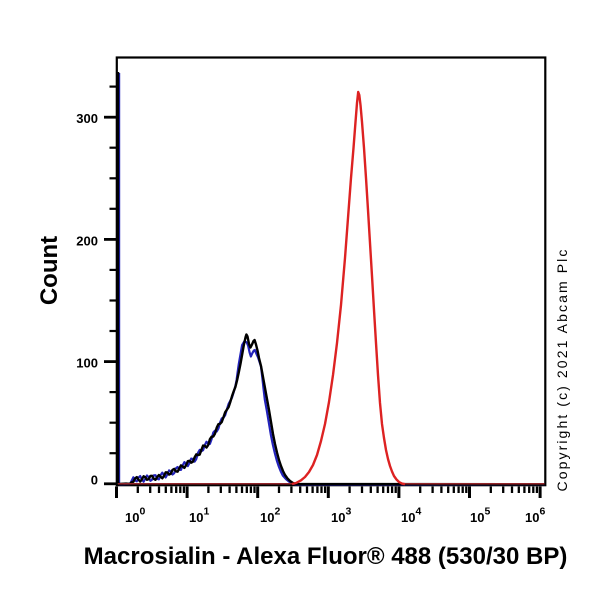  What do you see at coordinates (94, 480) in the screenshot?
I see `svg-text: 0` at bounding box center [94, 480].